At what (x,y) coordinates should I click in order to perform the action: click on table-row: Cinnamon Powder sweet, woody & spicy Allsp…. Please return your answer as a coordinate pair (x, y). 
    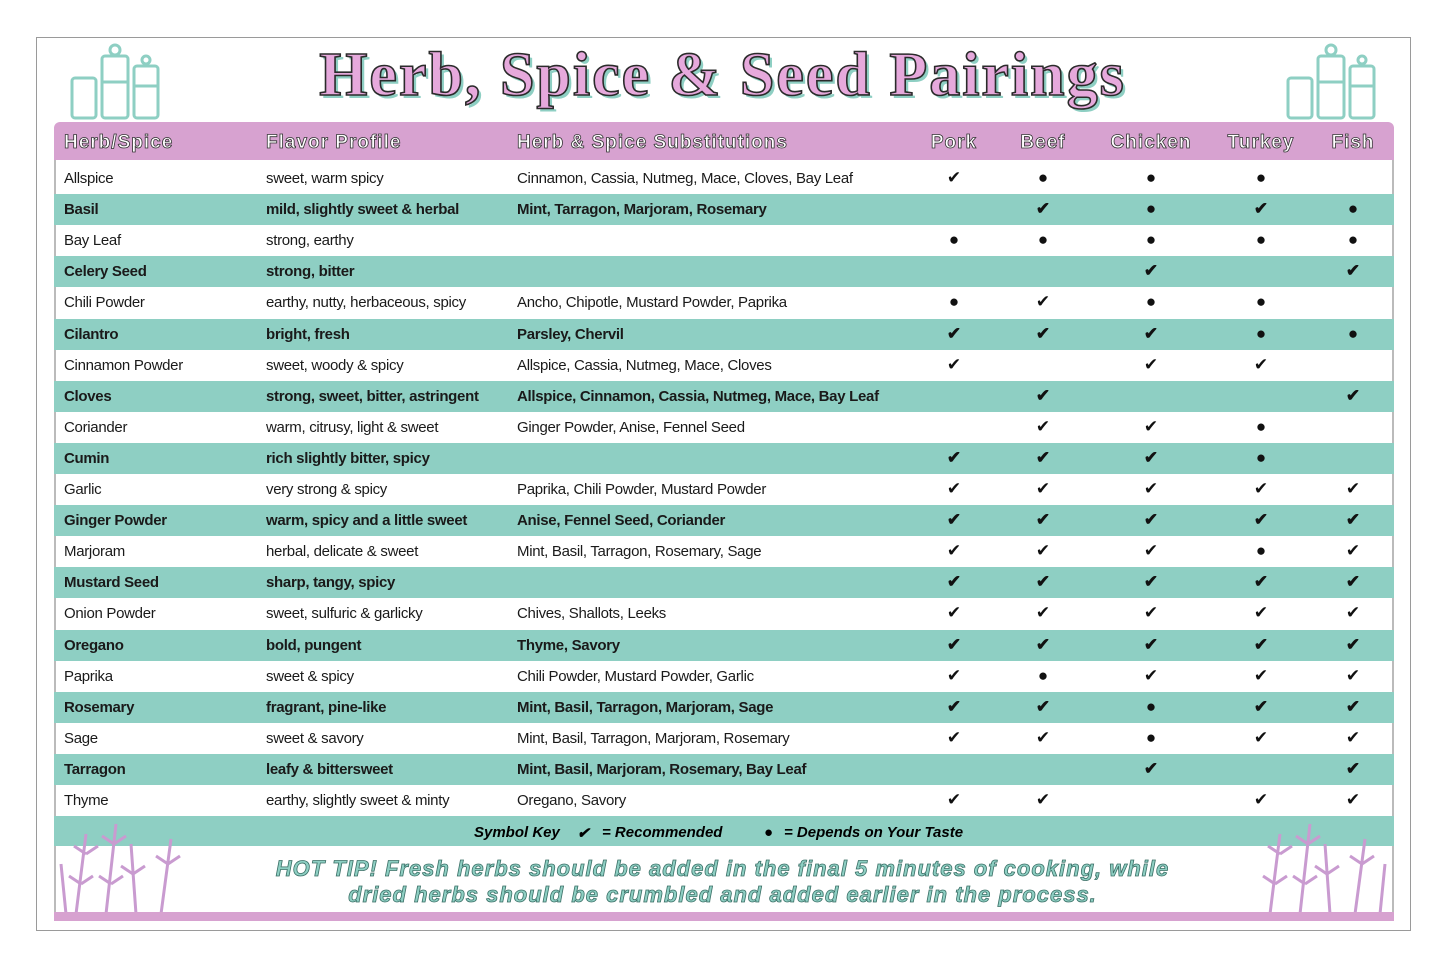
    Looking at the image, I should click on (724, 365).